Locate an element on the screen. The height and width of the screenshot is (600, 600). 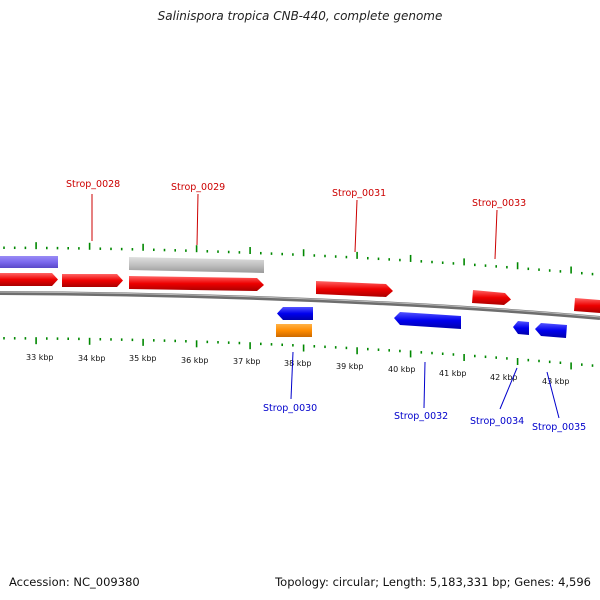
scale-label: 34 kbp is located at coordinates (92, 358).